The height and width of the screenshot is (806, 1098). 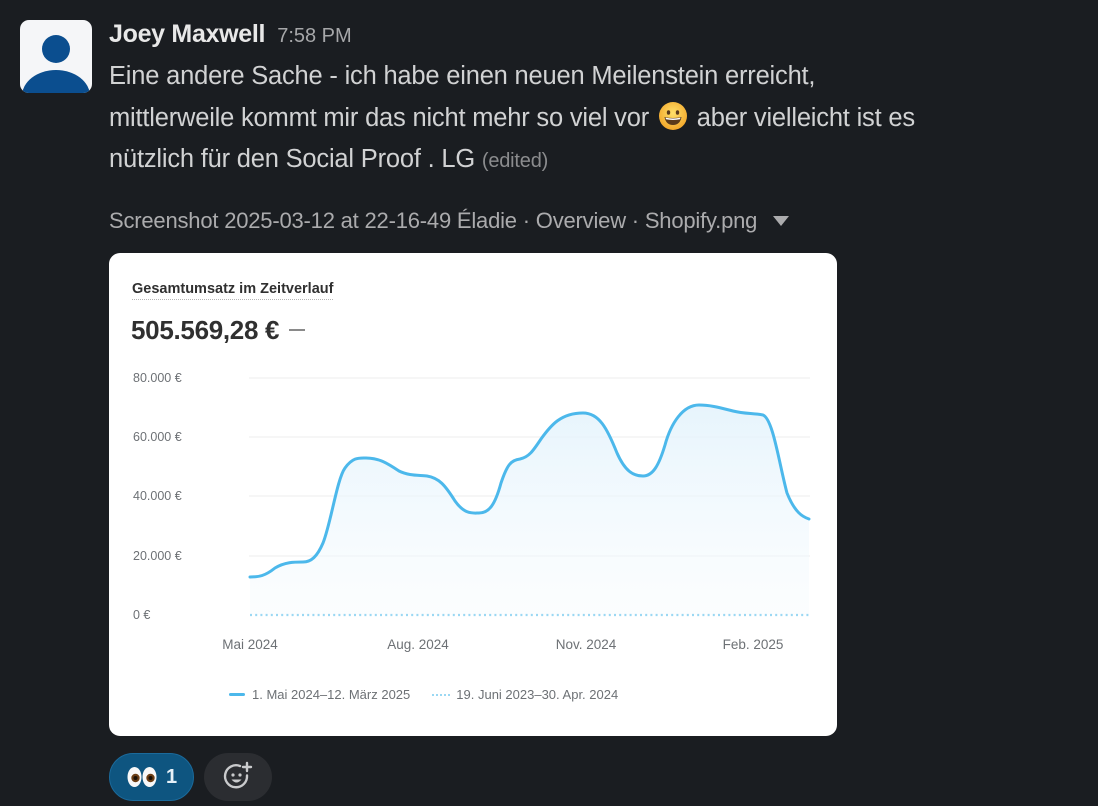 I want to click on change-indicator, so click(x=297, y=330).